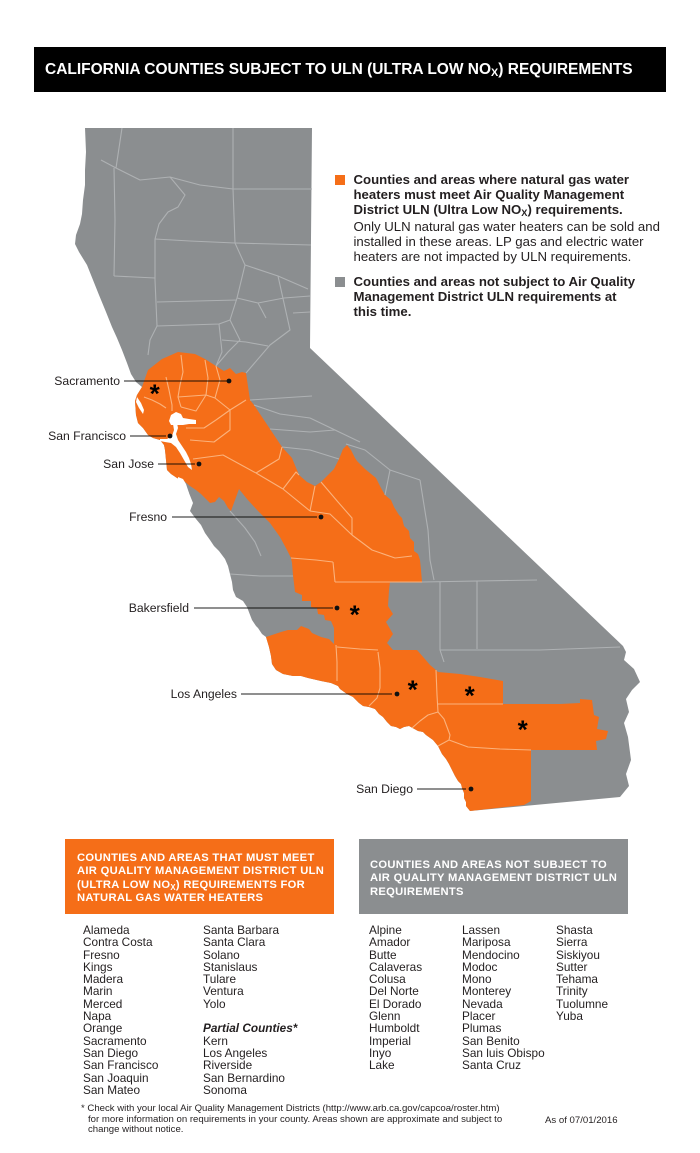 This screenshot has width=700, height=1153. Describe the element at coordinates (148, 517) in the screenshot. I see `svg-text: Fresno` at that location.